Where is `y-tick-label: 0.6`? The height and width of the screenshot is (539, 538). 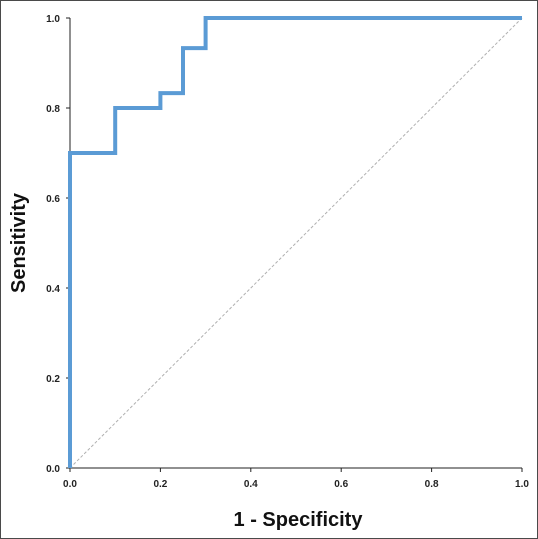 y-tick-label: 0.6 is located at coordinates (53, 199).